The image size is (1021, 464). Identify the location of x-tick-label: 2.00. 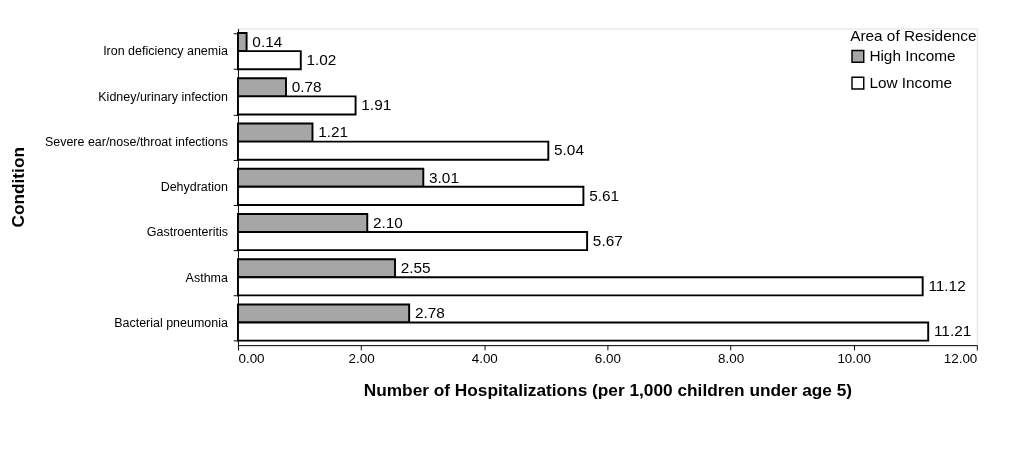
(361, 358).